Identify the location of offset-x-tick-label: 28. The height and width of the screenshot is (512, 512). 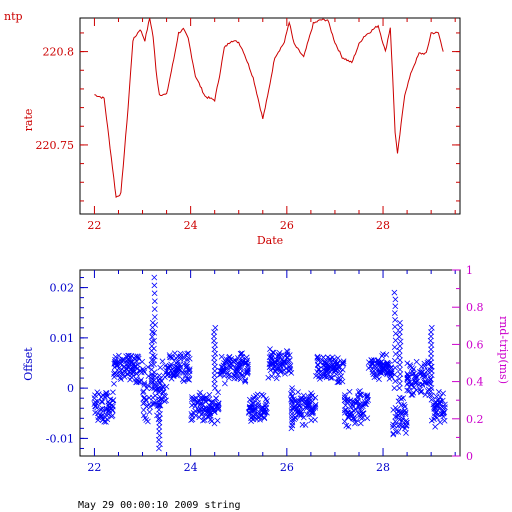
(383, 467).